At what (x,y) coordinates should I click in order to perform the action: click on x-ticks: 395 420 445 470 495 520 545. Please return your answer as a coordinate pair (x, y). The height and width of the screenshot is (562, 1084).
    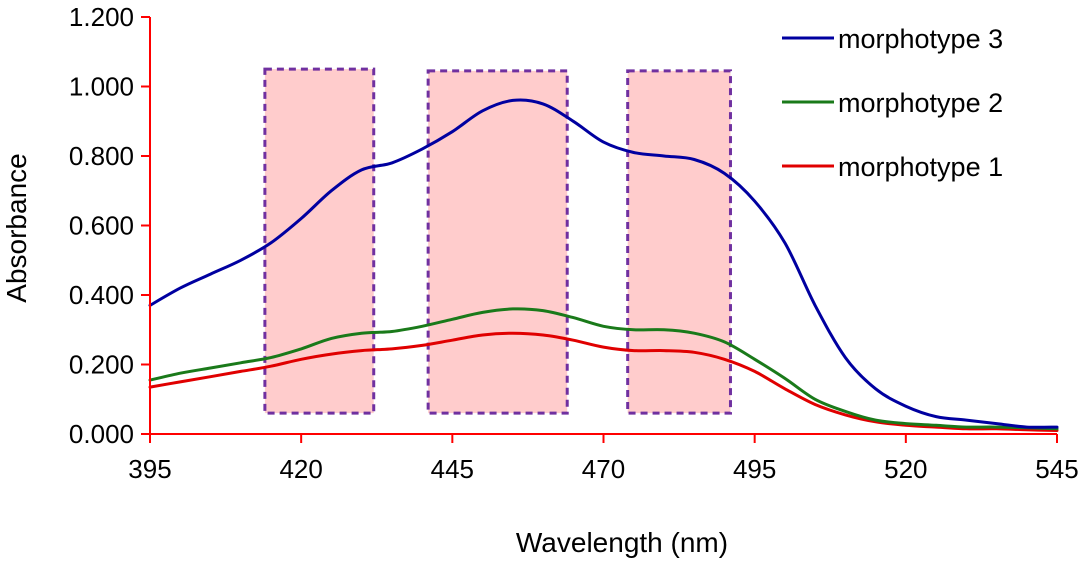
    Looking at the image, I should click on (603, 459).